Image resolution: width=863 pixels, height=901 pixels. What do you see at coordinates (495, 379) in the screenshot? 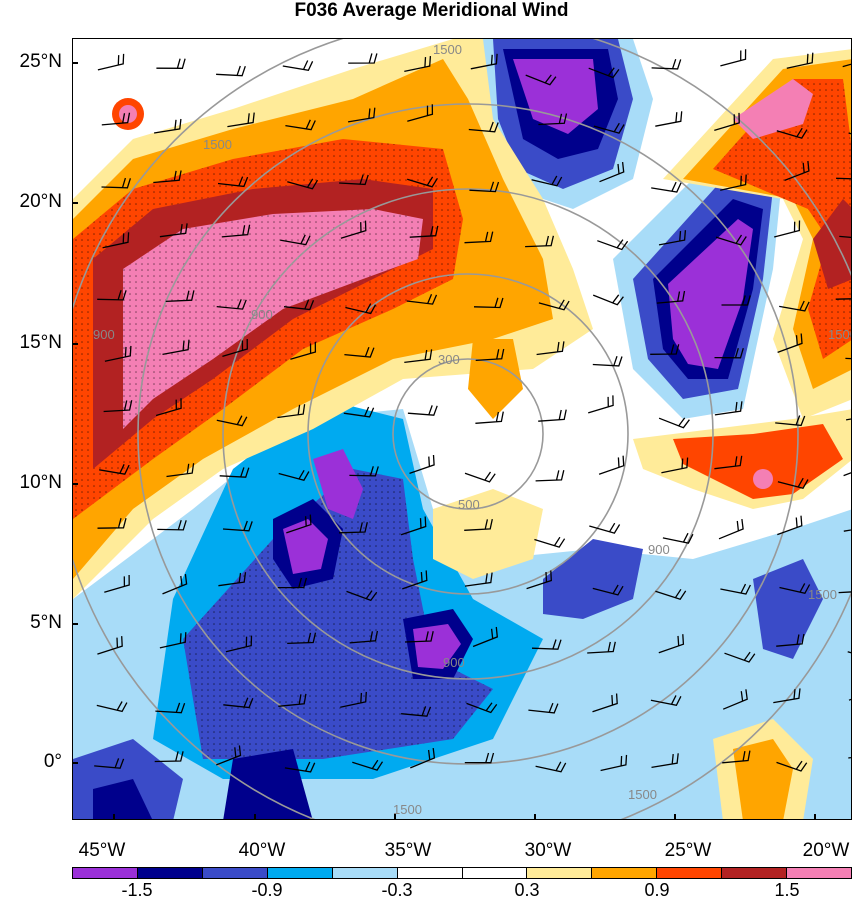
I see `positive-wind-region` at bounding box center [495, 379].